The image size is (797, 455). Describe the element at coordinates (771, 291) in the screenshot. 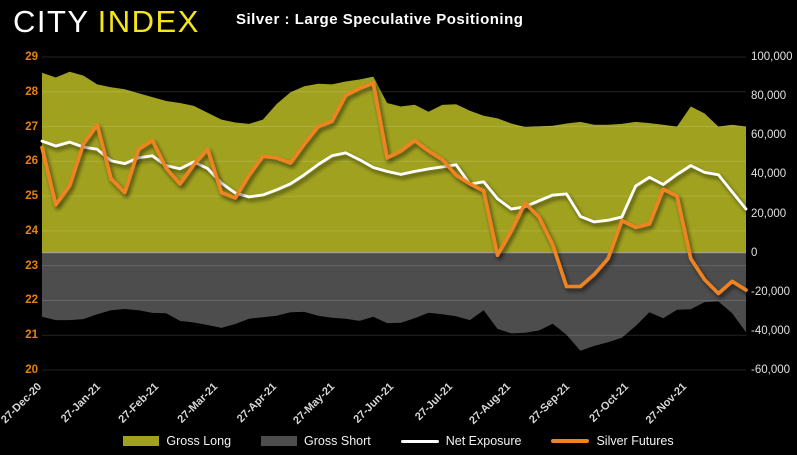

I see `right-axis-tick: -20,000` at that location.